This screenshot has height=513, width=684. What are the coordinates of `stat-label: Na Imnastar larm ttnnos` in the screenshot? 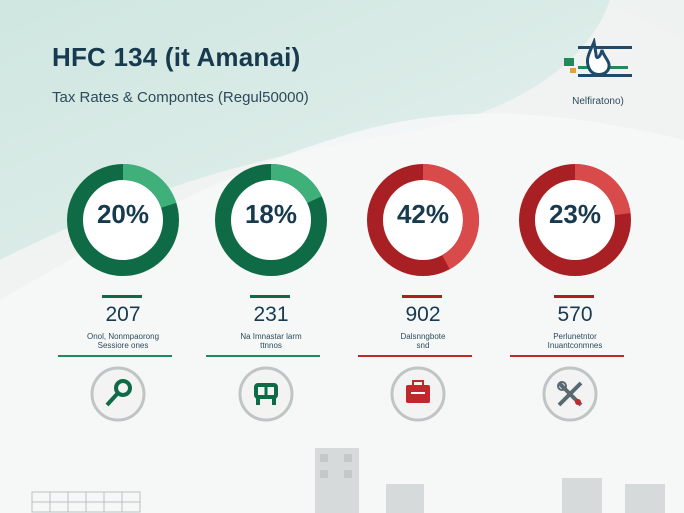 It's located at (271, 341).